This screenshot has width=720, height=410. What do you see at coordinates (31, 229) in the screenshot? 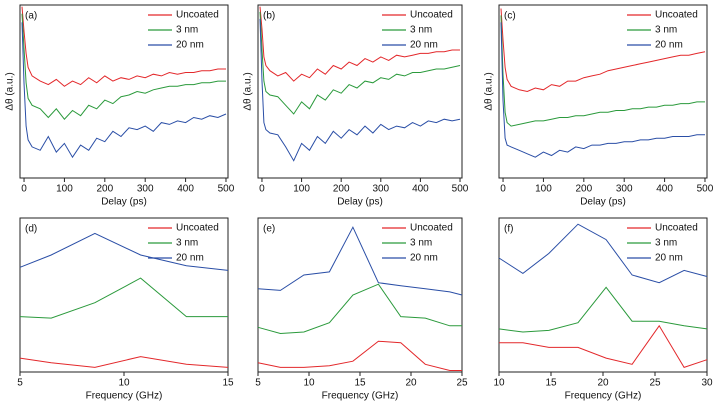
I see `panel-label: (d)` at bounding box center [31, 229].